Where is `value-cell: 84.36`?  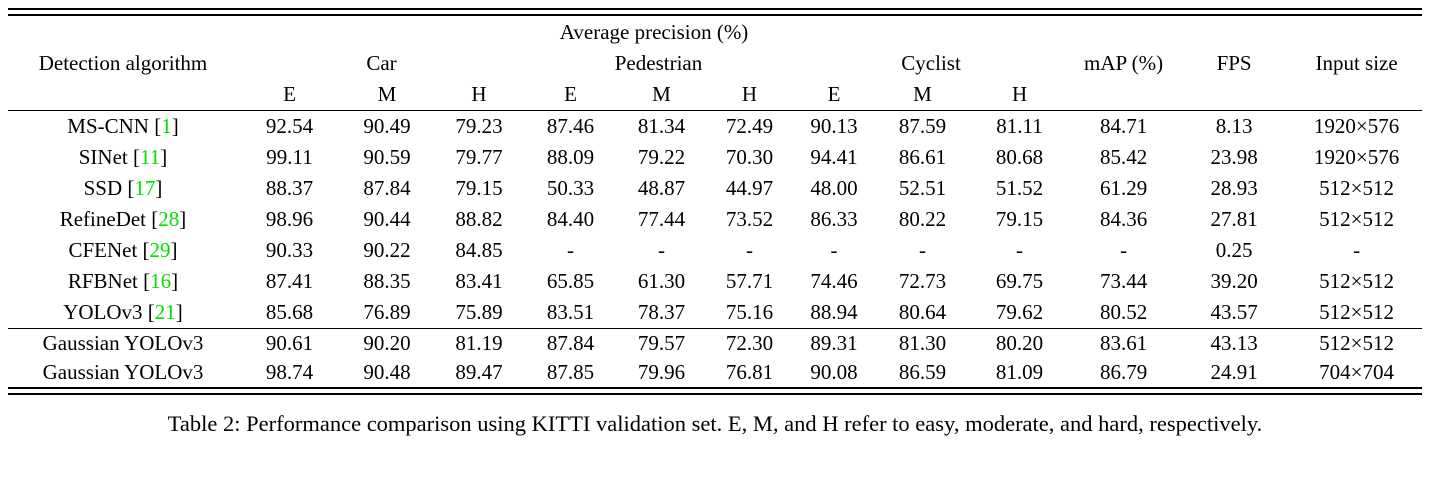 value-cell: 84.36 is located at coordinates (1123, 219).